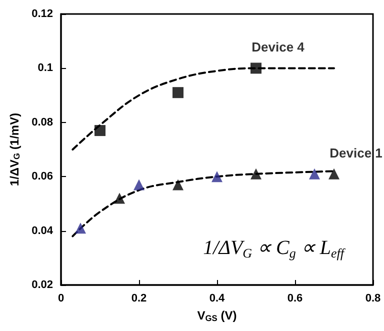  Describe the element at coordinates (42, 285) in the screenshot. I see `y-tick-label: 0.02` at that location.